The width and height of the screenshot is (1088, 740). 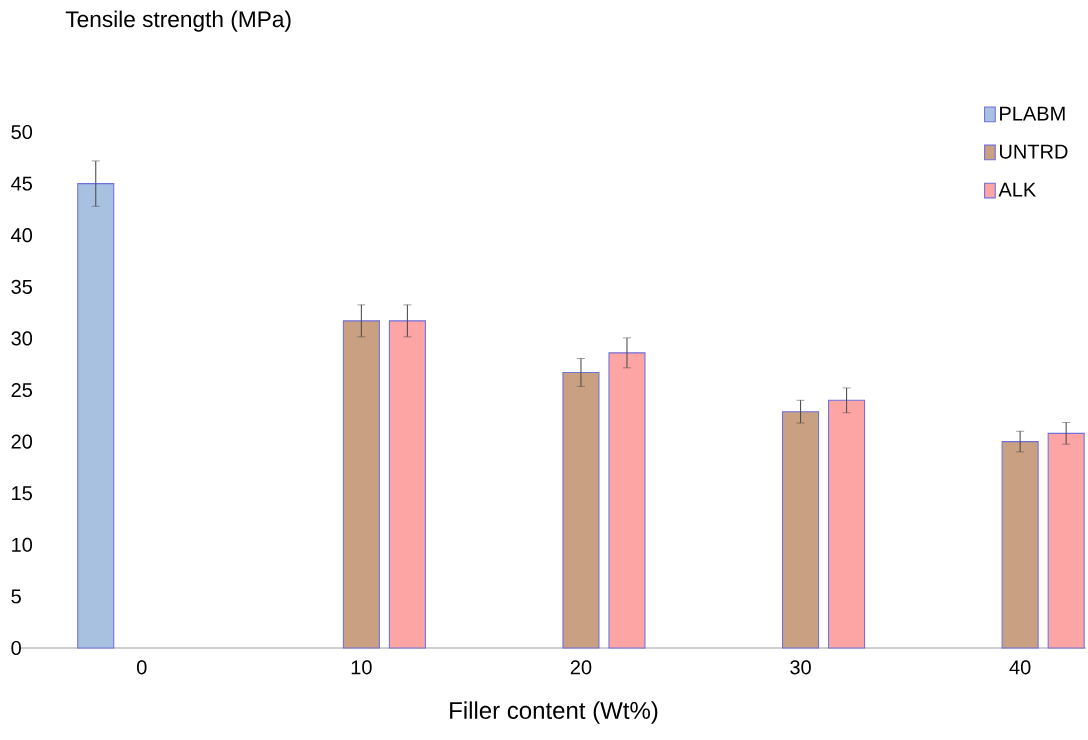 I want to click on y-tick-label: 25, so click(x=22, y=390).